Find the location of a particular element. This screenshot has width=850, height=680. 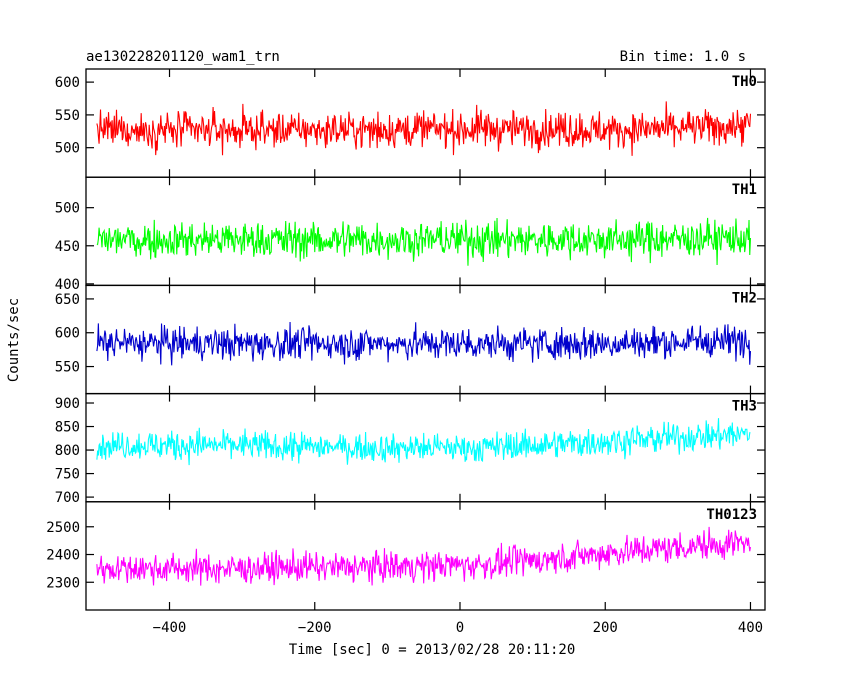

bin-time-label: Bin time: 1.0 s is located at coordinates (683, 57).